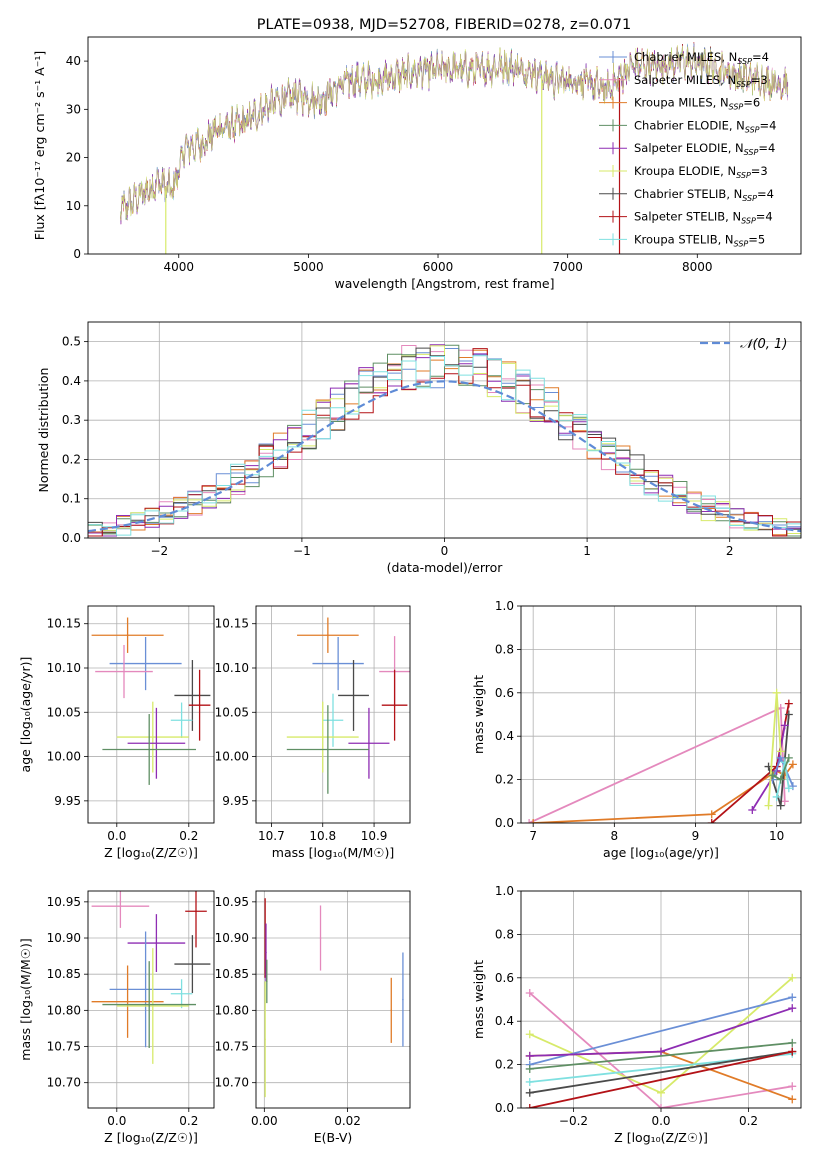 This screenshot has width=819, height=1170. What do you see at coordinates (776, 796) in the screenshot?
I see `marker-kroupa_stelib` at bounding box center [776, 796].